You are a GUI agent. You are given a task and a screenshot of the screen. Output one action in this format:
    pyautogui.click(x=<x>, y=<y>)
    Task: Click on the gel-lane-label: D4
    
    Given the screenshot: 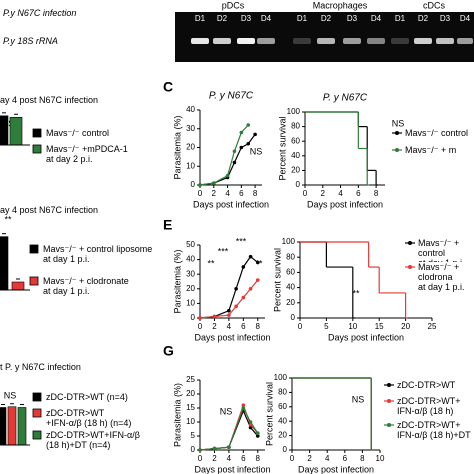 What is the action you would take?
    pyautogui.click(x=376, y=18)
    